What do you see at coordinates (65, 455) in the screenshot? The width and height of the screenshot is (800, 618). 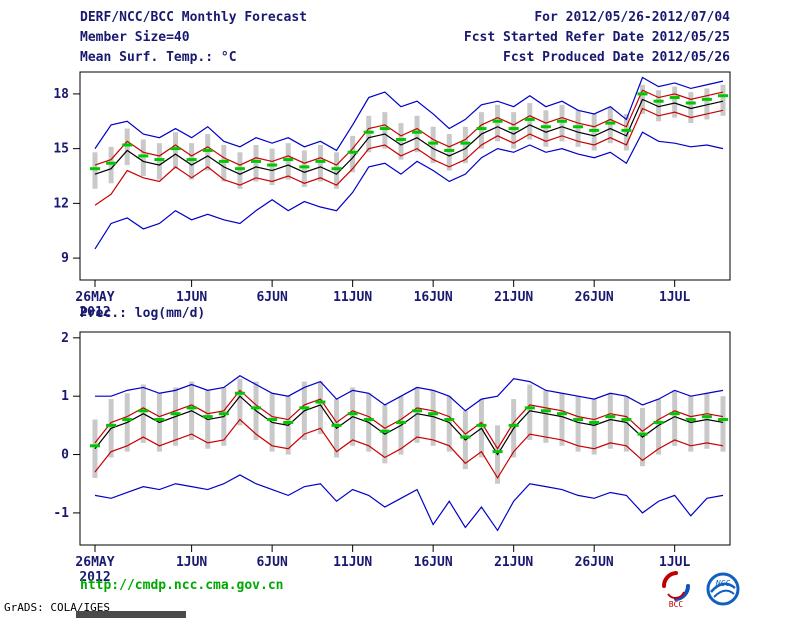 I see `svg-text: 0` at bounding box center [65, 455].